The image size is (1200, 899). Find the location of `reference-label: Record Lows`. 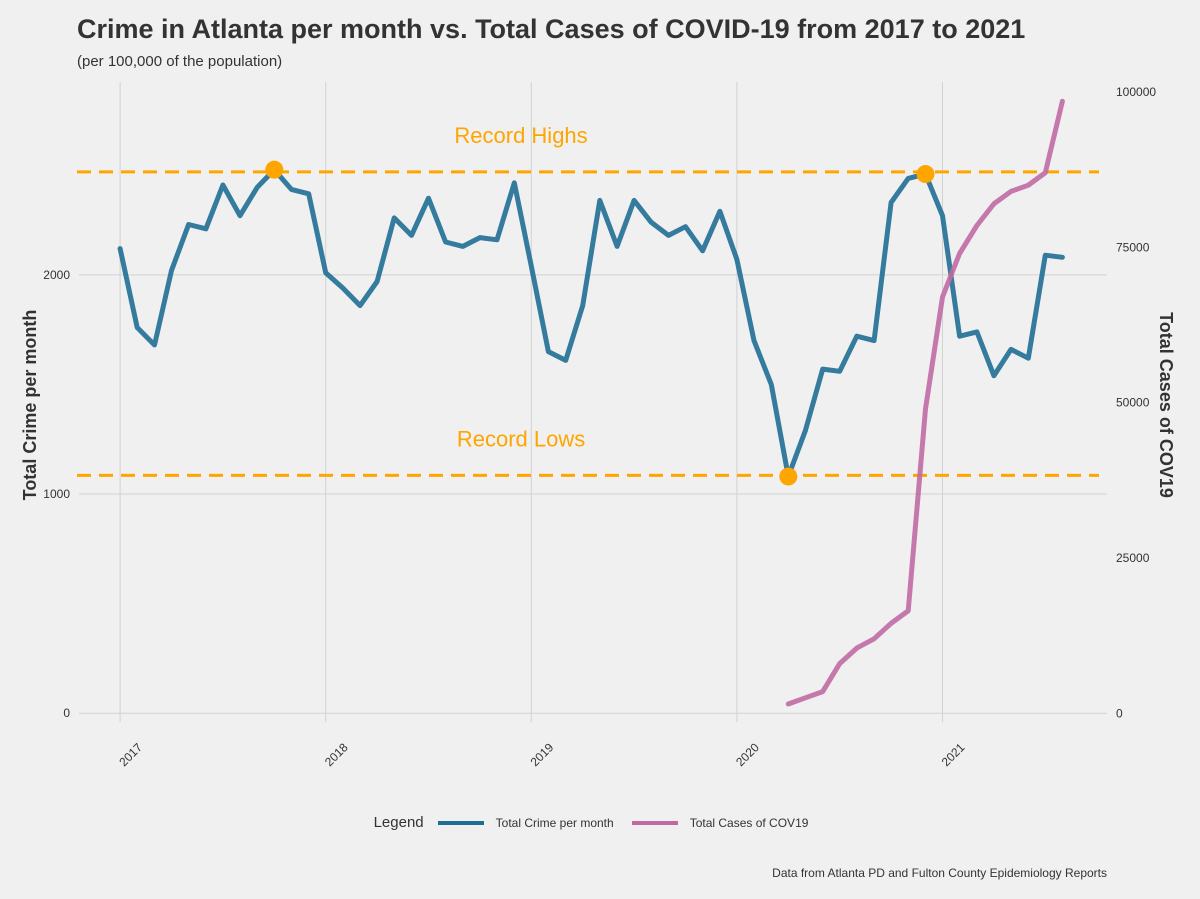

reference-label: Record Lows is located at coordinates (521, 438).